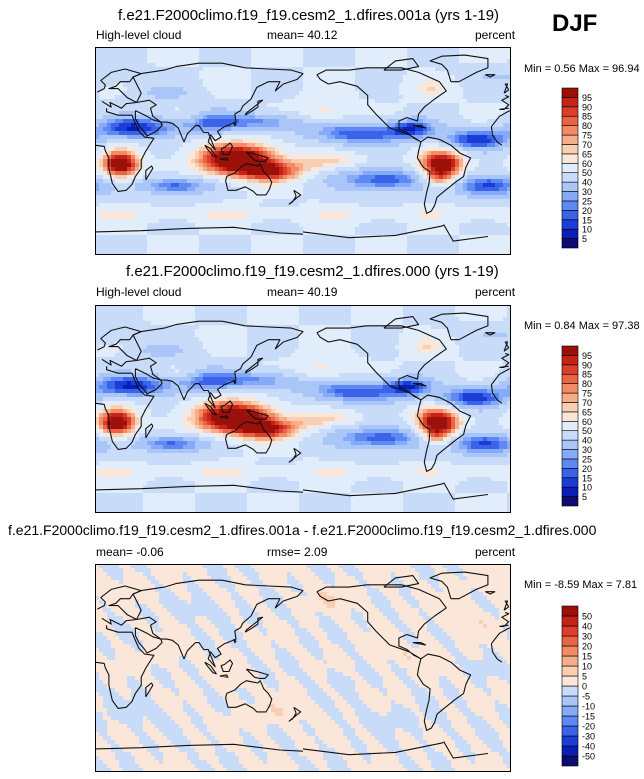  I want to click on colorbar-tick-label: 90, so click(587, 365).